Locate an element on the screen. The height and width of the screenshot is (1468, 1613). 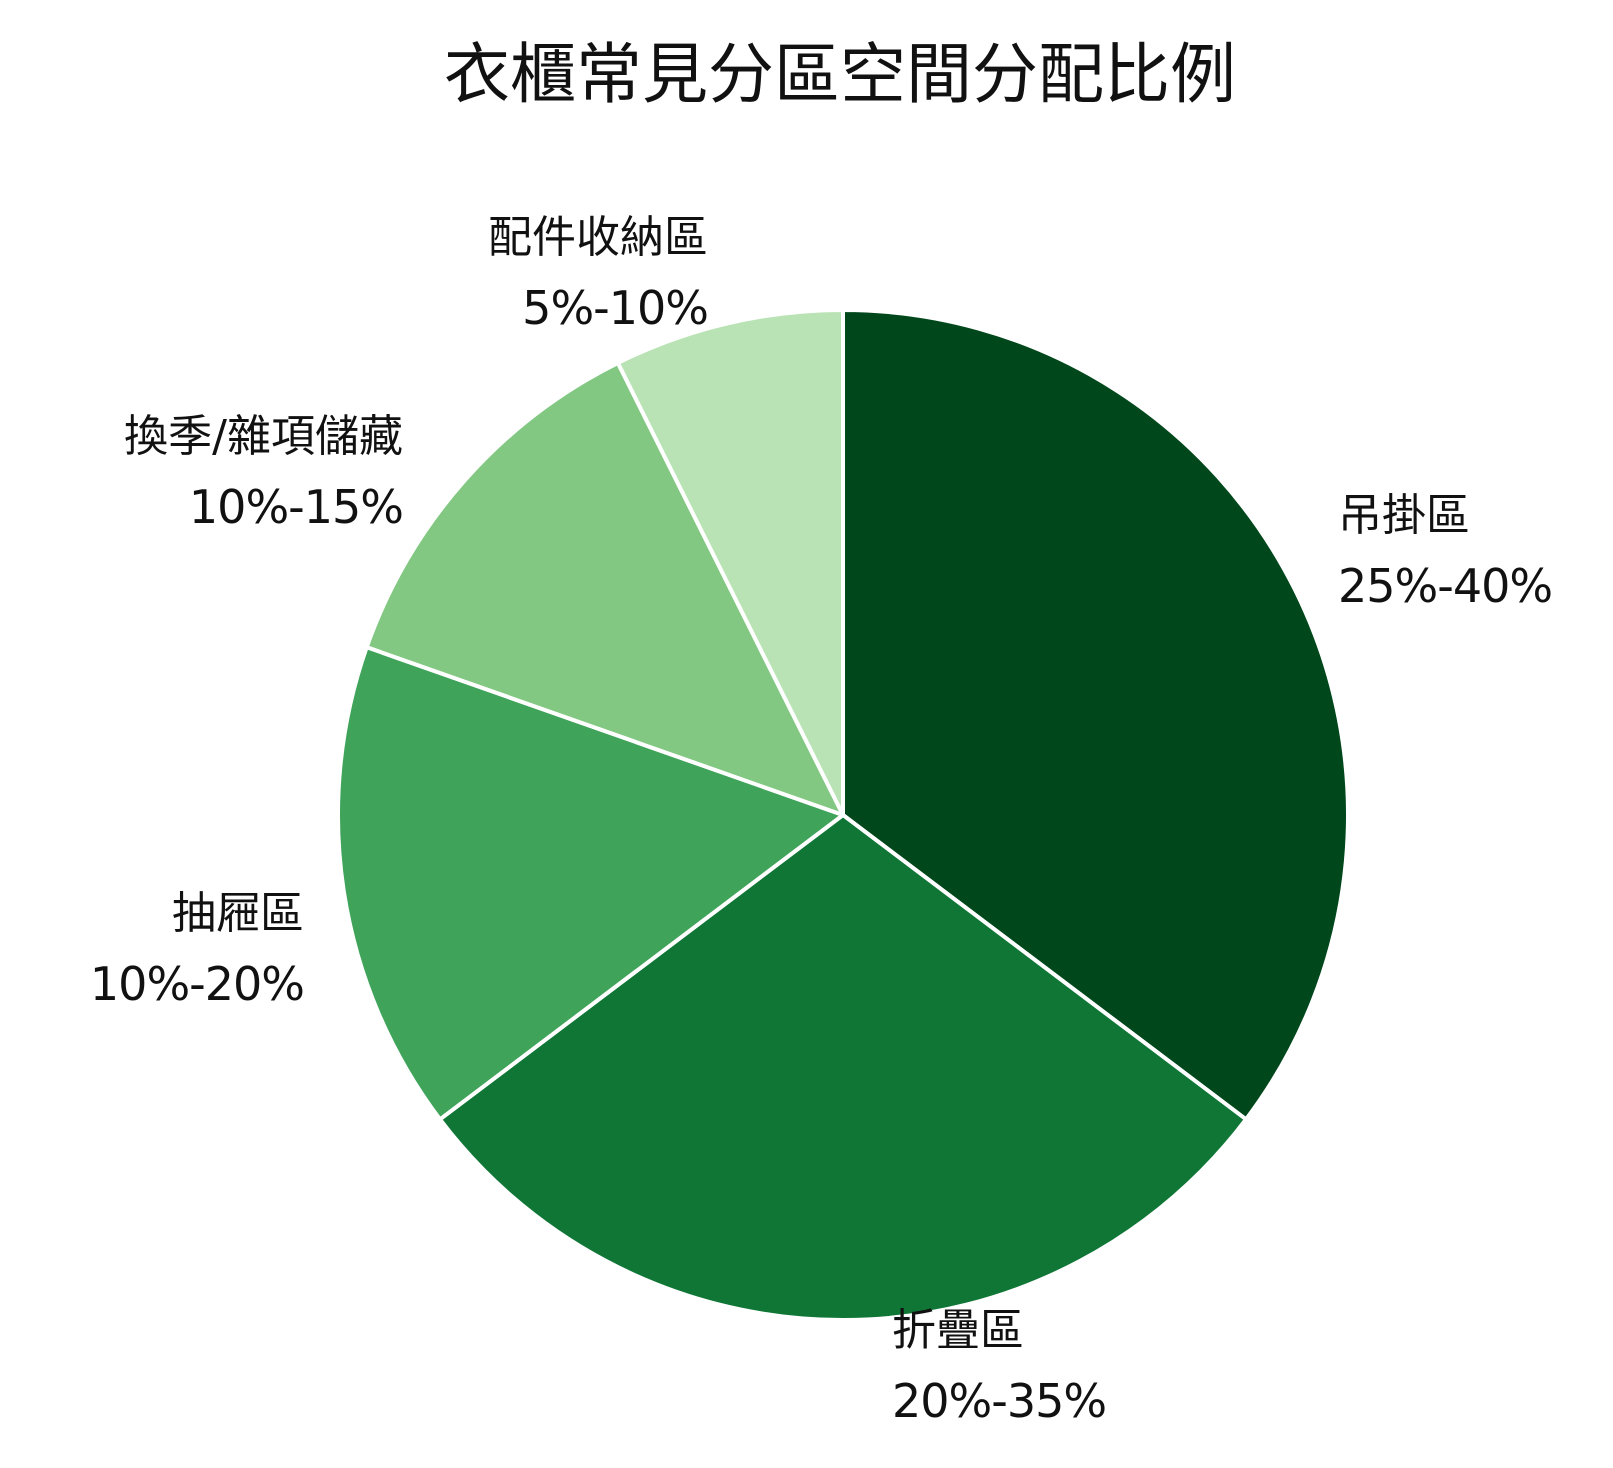
slice-value-2: 20%-35% is located at coordinates (999, 1401).